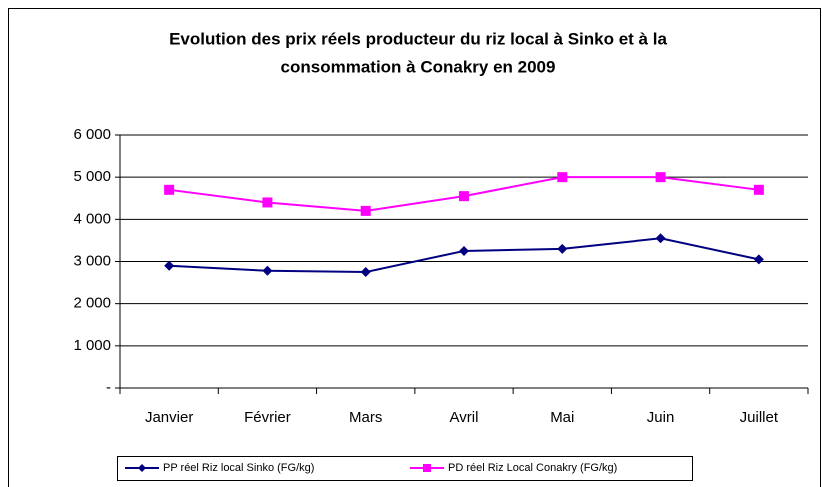  What do you see at coordinates (92, 176) in the screenshot?
I see `y-tick-label: 5 000` at bounding box center [92, 176].